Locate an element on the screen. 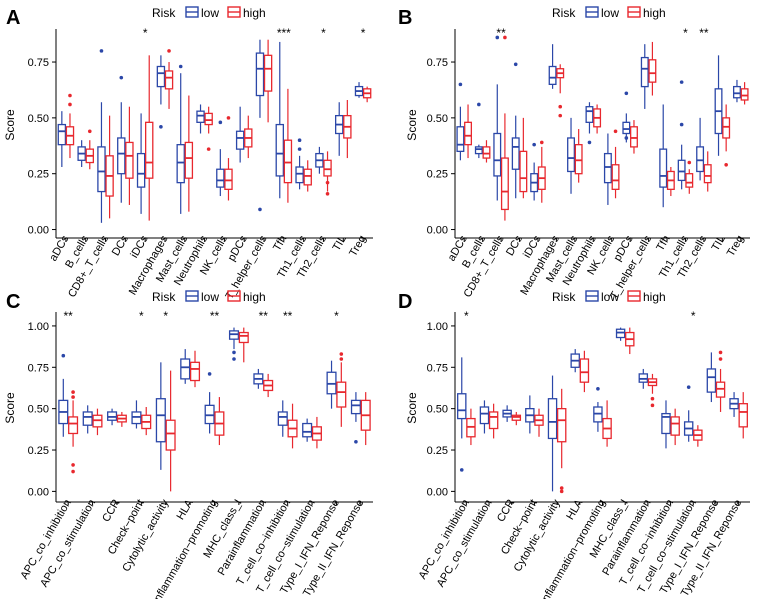 The image size is (761, 599). y-tick-label: 0.50 is located at coordinates (437, 410).